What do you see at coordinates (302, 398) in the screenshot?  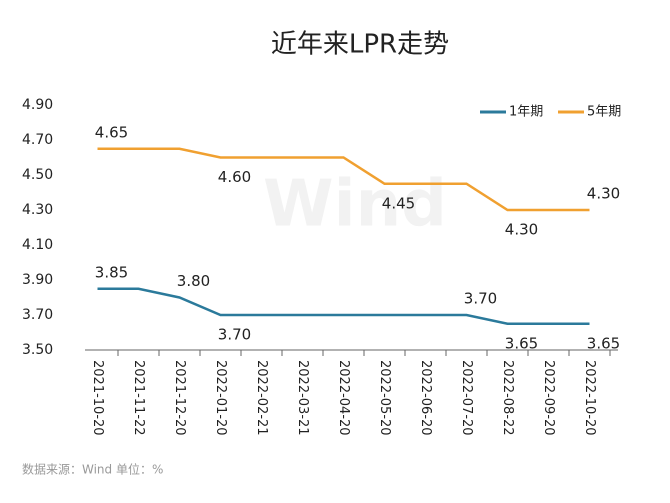 I see `x-tick-label: 2022-03-21` at bounding box center [302, 398].